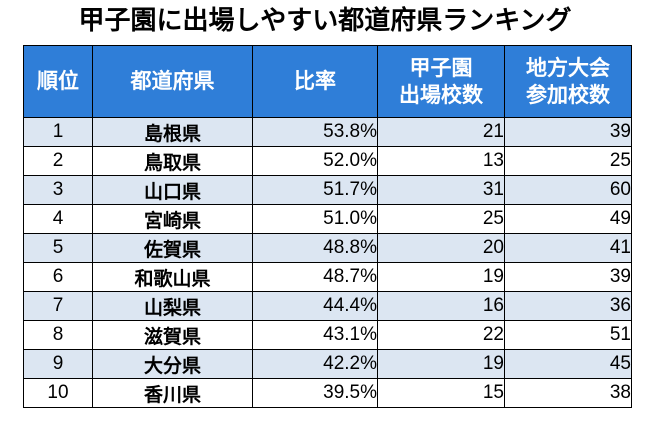 This screenshot has height=437, width=650. I want to click on table-row: 5 佐賀県 48.8% 20 41, so click(327, 248).